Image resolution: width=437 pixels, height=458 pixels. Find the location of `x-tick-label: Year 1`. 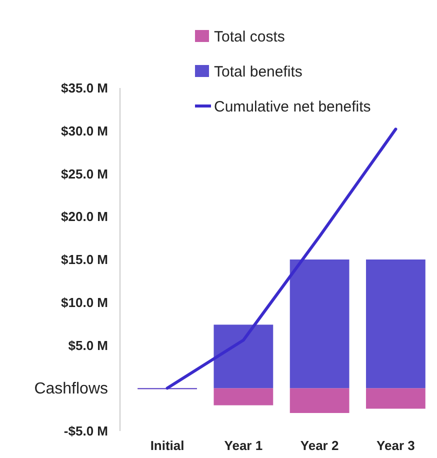

x-tick-label: Year 1 is located at coordinates (243, 445).